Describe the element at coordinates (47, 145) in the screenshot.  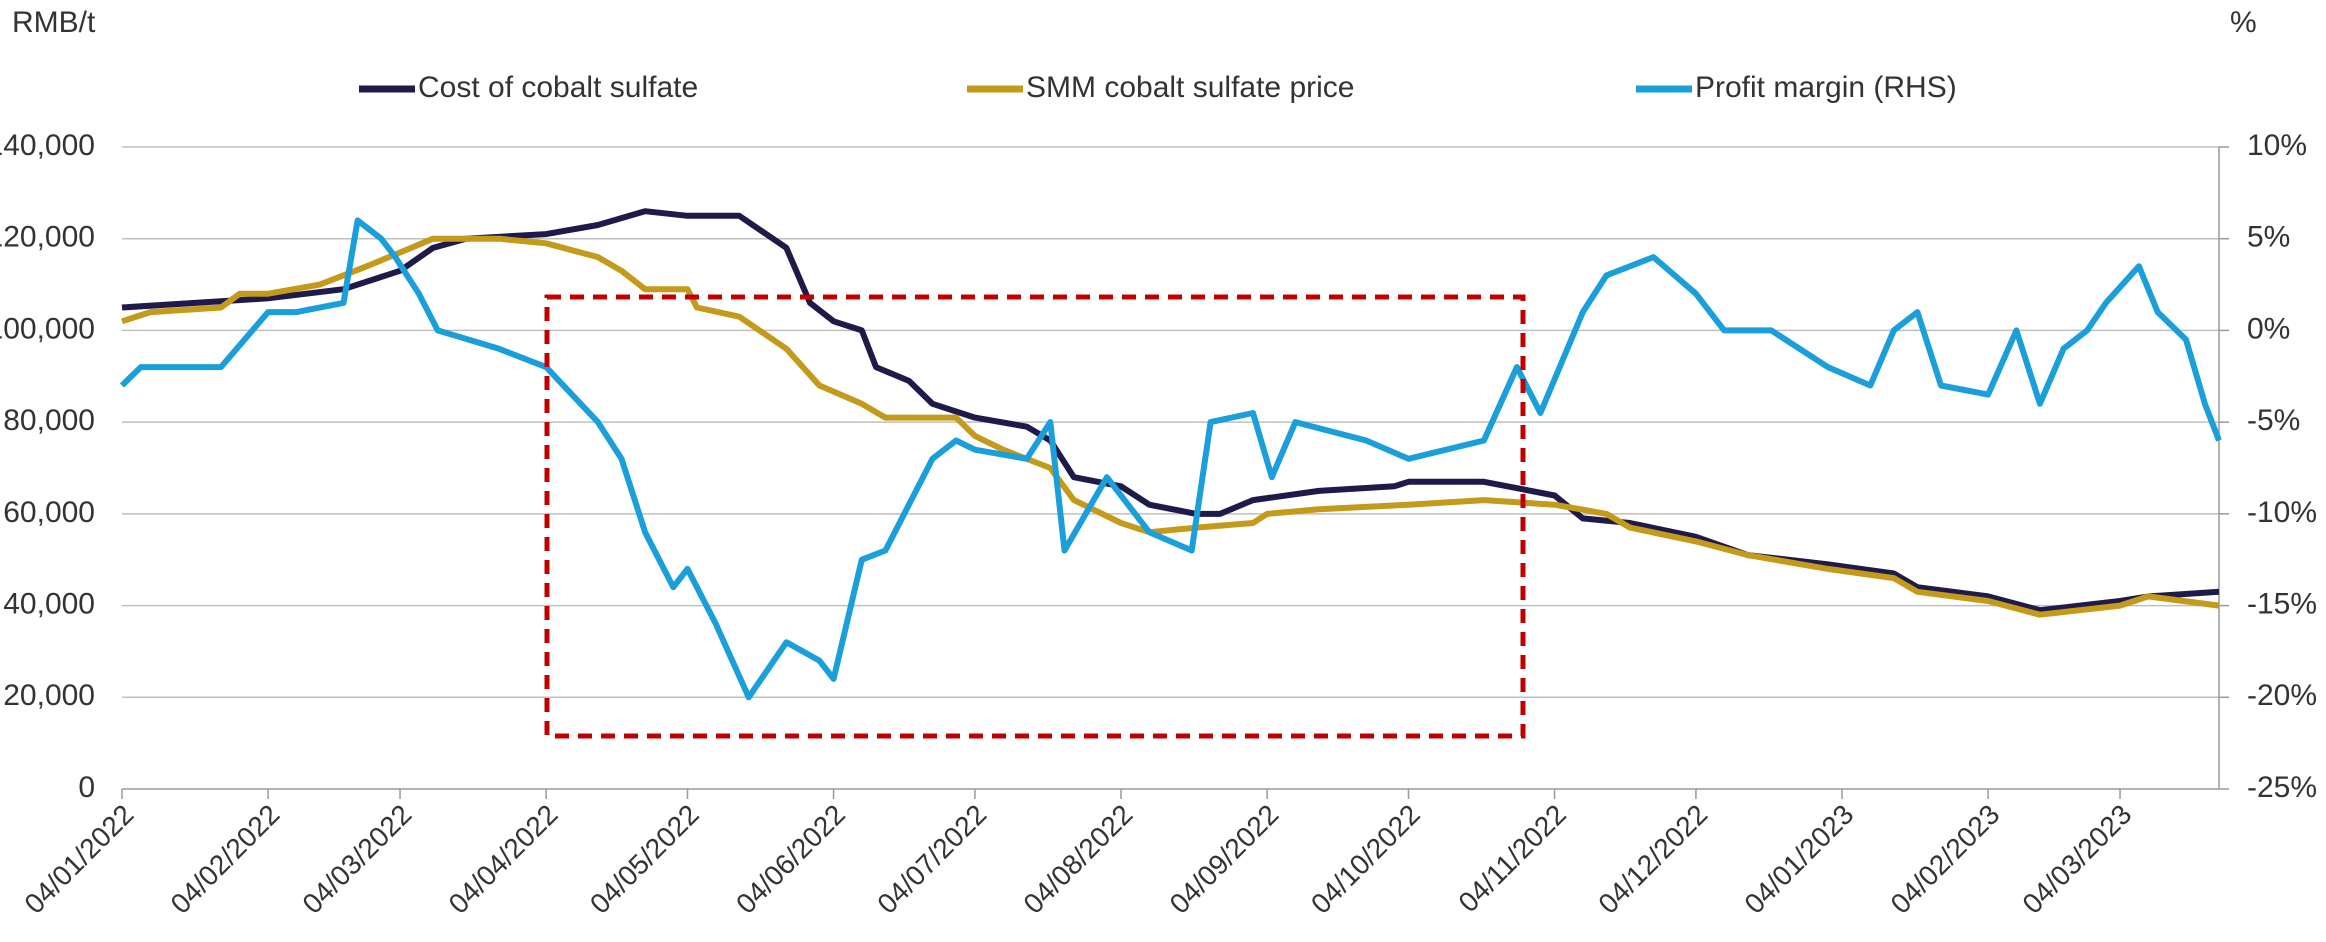
I see `y-tick-label: 140,000` at that location.